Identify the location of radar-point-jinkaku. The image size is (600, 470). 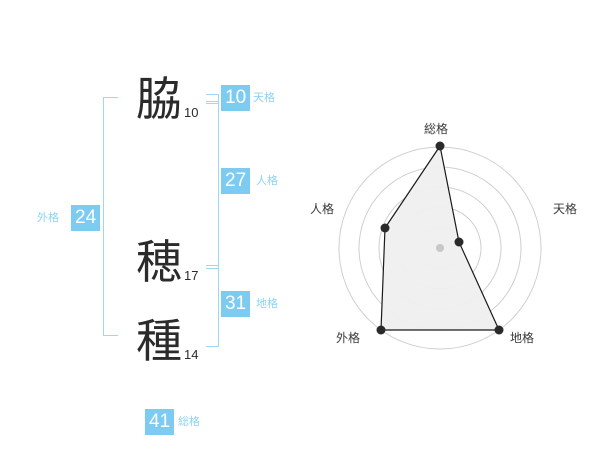
(385, 228).